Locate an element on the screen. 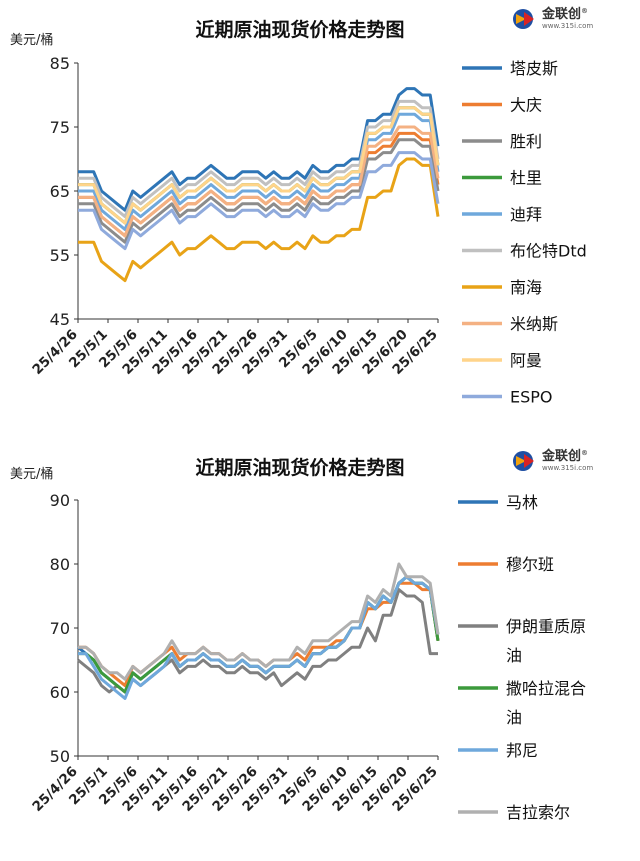 The image size is (640, 861). legend-label-8: 阿曼 is located at coordinates (526, 360).